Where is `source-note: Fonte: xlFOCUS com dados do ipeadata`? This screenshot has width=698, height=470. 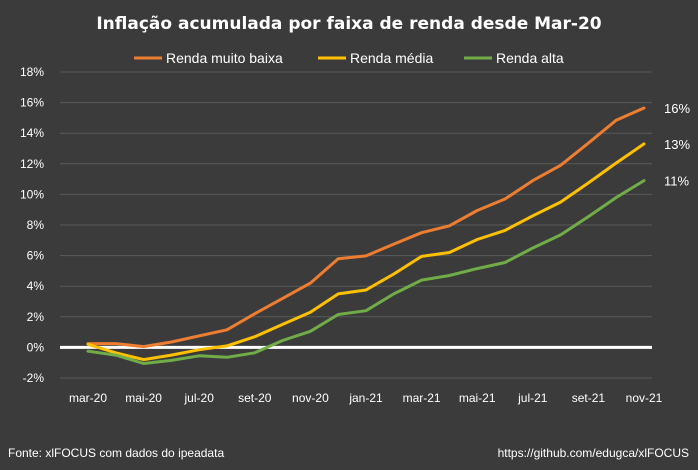 source-note: Fonte: xlFOCUS com dados do ipeadata is located at coordinates (116, 453).